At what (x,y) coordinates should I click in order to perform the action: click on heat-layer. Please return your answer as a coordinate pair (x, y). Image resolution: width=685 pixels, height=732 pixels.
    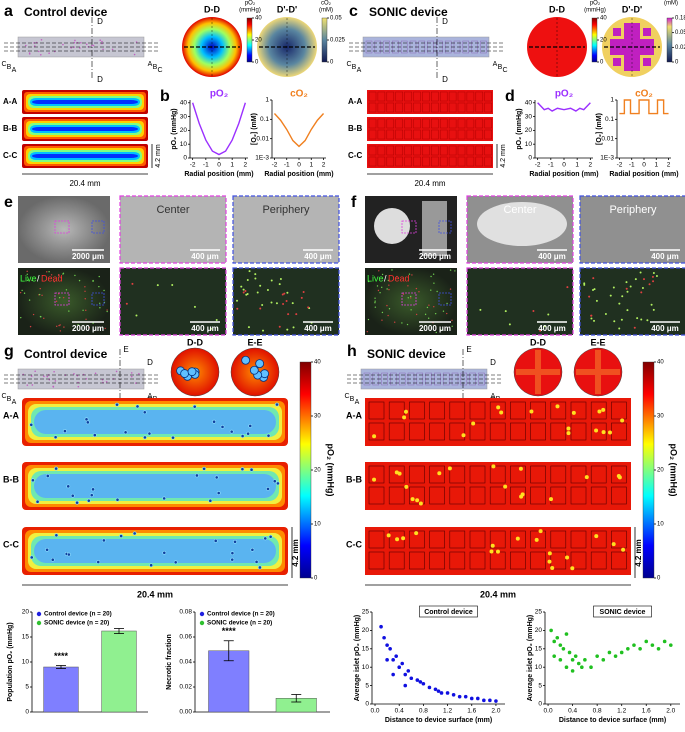
    Looking at the image, I should click on (430, 102).